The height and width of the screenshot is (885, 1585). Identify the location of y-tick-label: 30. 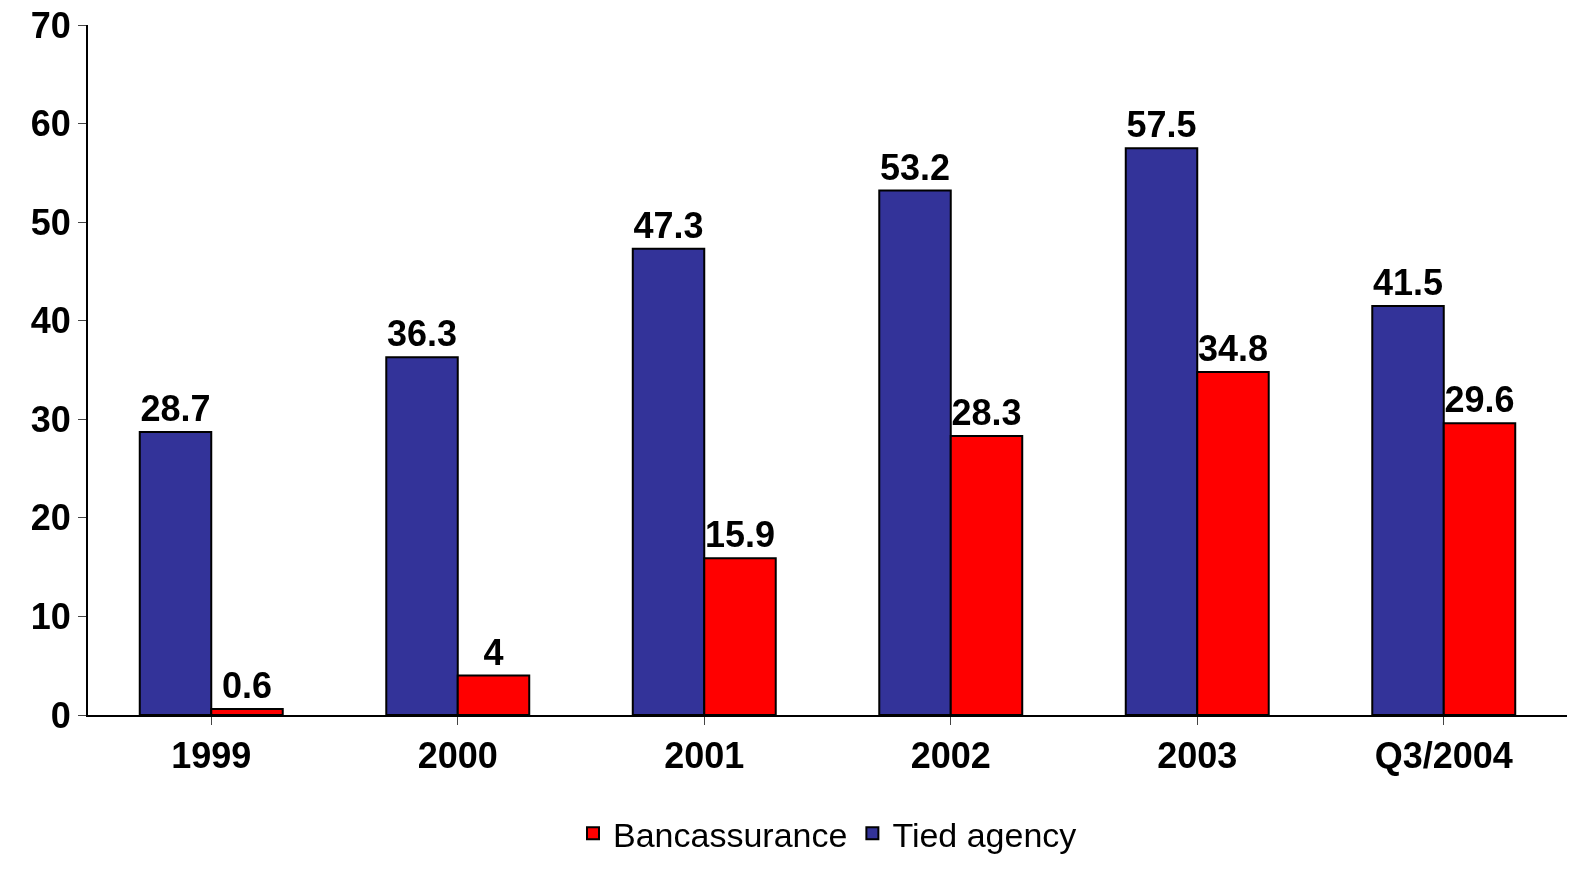
(50, 419).